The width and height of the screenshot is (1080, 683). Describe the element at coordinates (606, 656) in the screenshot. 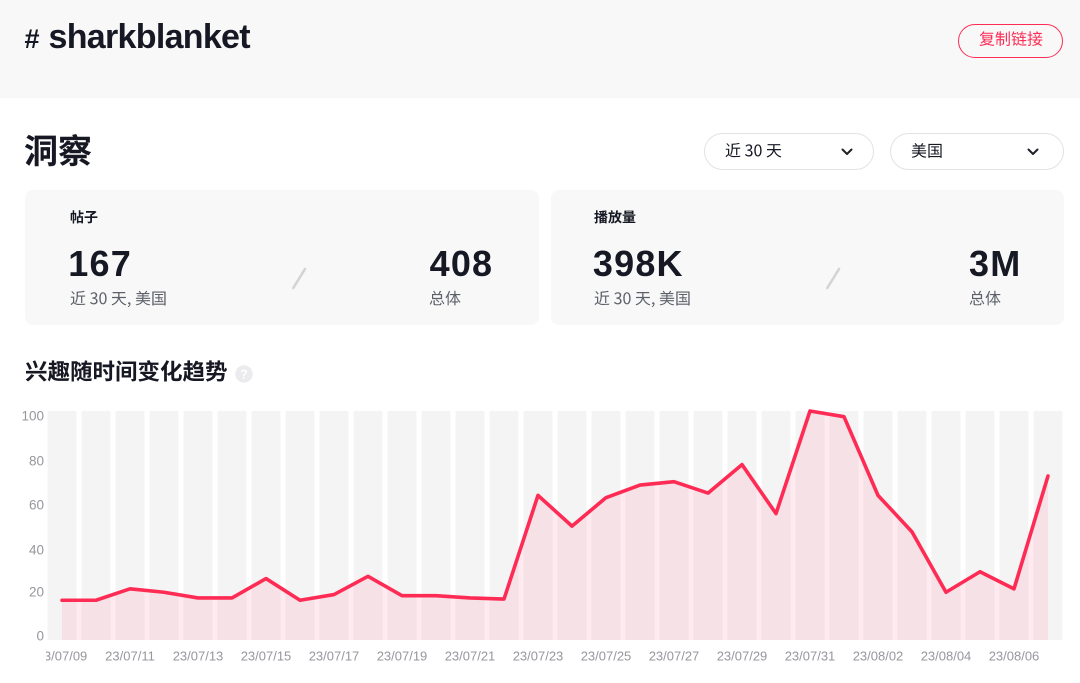

I see `svg-text: 23/07/25` at that location.